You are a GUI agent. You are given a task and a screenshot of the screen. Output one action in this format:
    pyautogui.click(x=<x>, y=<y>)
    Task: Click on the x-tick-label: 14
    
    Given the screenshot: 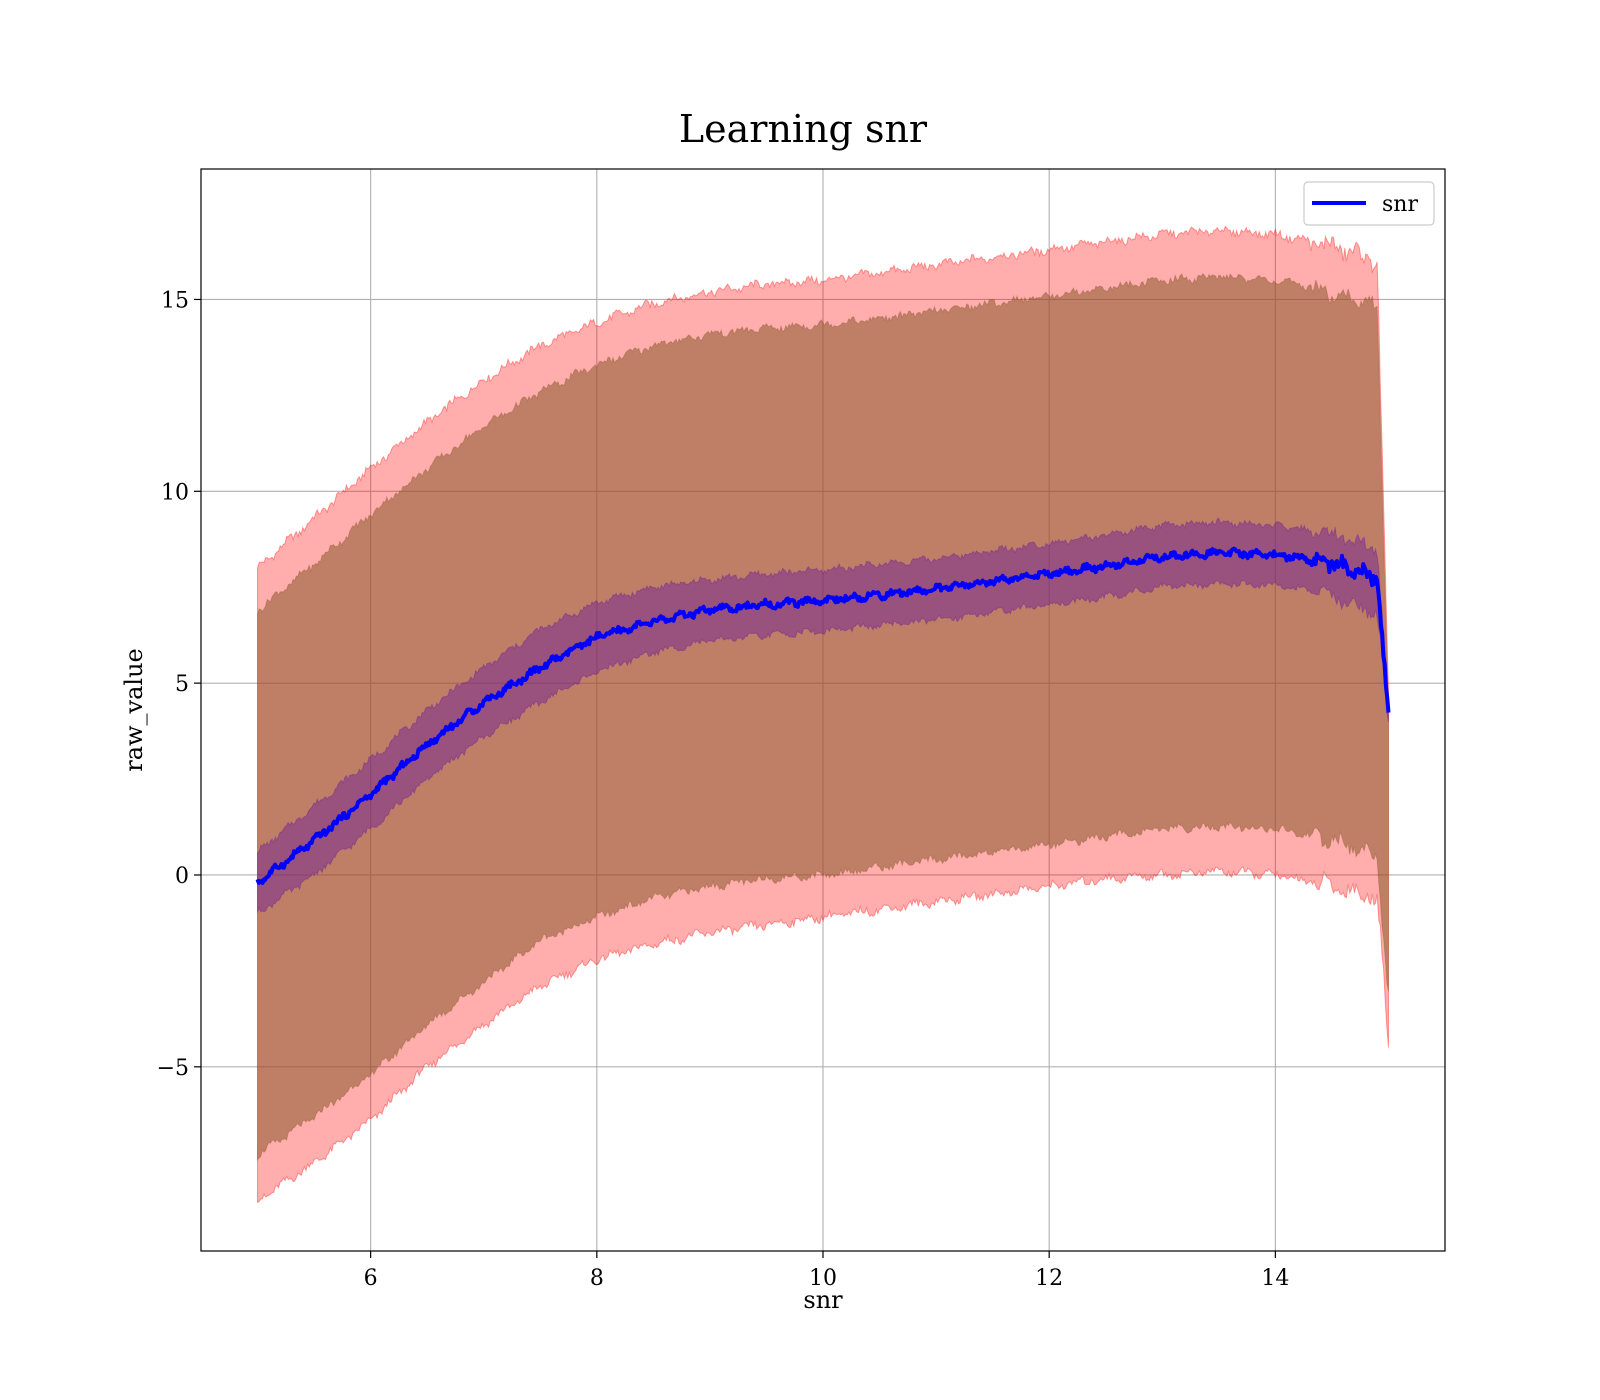 What is the action you would take?
    pyautogui.click(x=1275, y=1278)
    